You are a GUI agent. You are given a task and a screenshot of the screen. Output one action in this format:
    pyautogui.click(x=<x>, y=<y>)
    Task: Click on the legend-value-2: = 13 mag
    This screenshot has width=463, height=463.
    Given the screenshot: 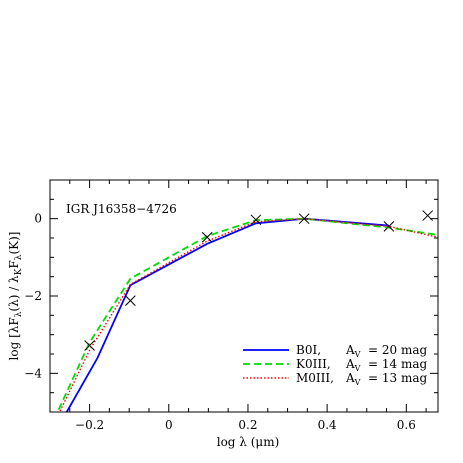 What is the action you would take?
    pyautogui.click(x=397, y=378)
    